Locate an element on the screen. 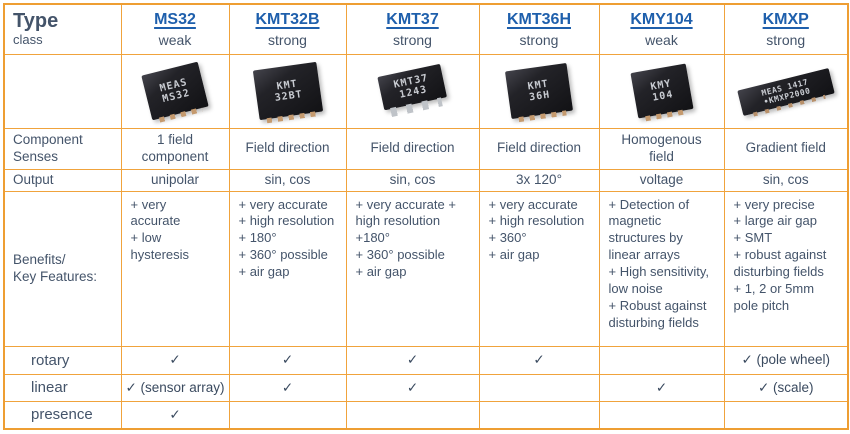 The image size is (850, 434). row-label-component-senses: Component Senses is located at coordinates (62, 148).